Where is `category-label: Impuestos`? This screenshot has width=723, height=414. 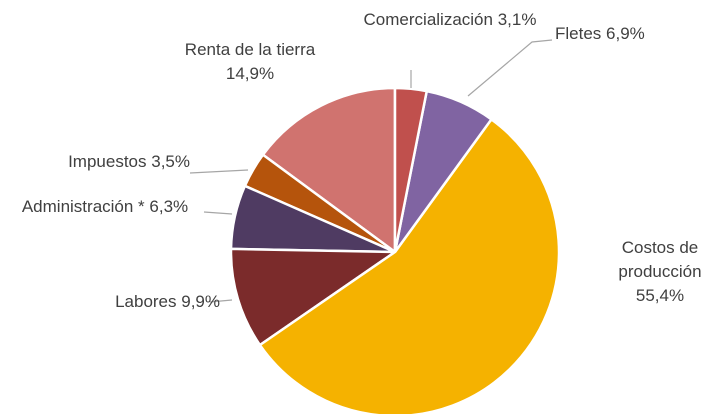 category-label: Impuestos is located at coordinates (107, 161).